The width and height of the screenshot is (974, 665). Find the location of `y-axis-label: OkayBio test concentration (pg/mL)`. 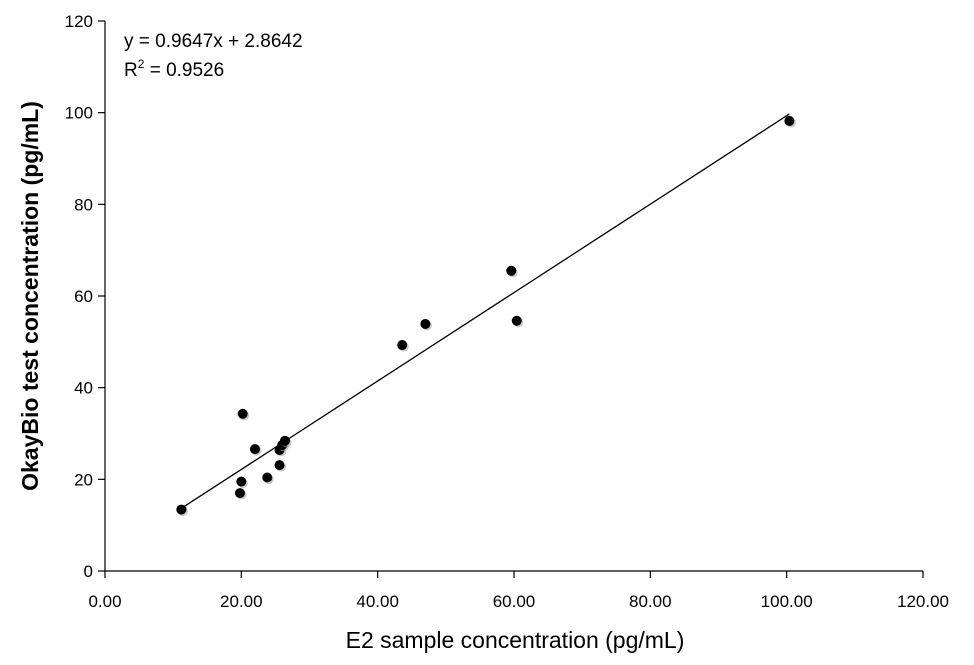

y-axis-label: OkayBio test concentration (pg/mL) is located at coordinates (30, 296).